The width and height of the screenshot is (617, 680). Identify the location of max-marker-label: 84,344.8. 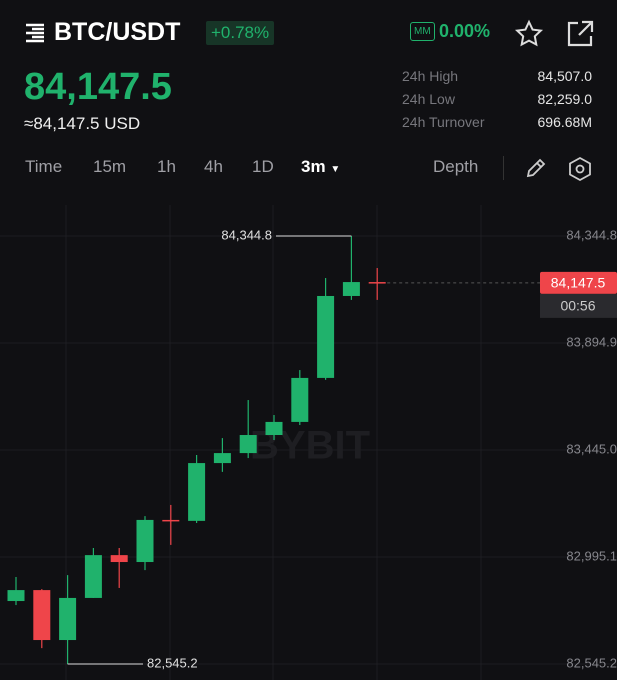
(246, 234).